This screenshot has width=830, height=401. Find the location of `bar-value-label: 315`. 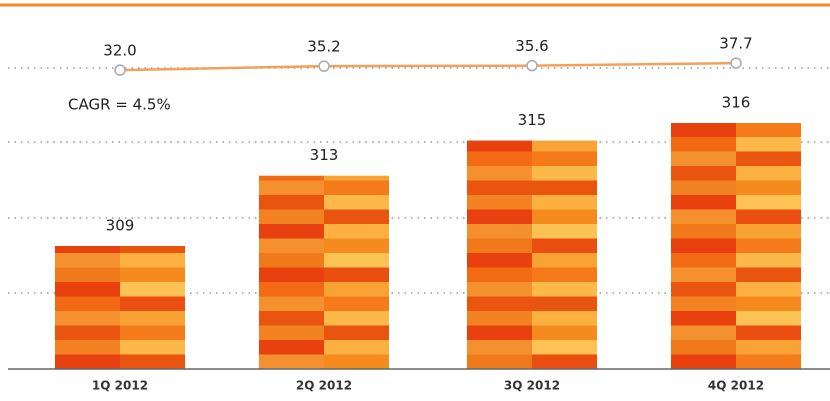

bar-value-label: 315 is located at coordinates (532, 120).